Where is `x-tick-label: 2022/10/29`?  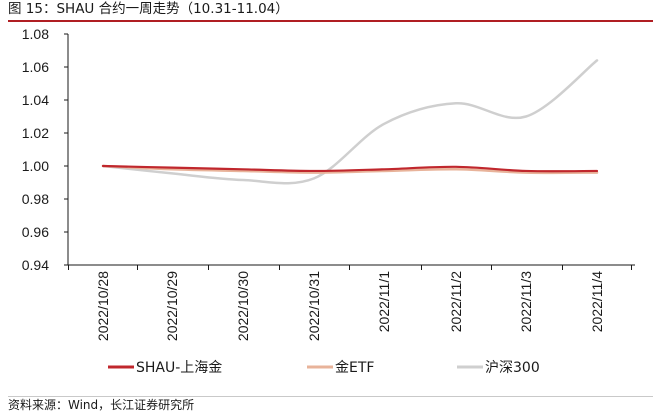 x-tick-label: 2022/10/29 is located at coordinates (172, 306).